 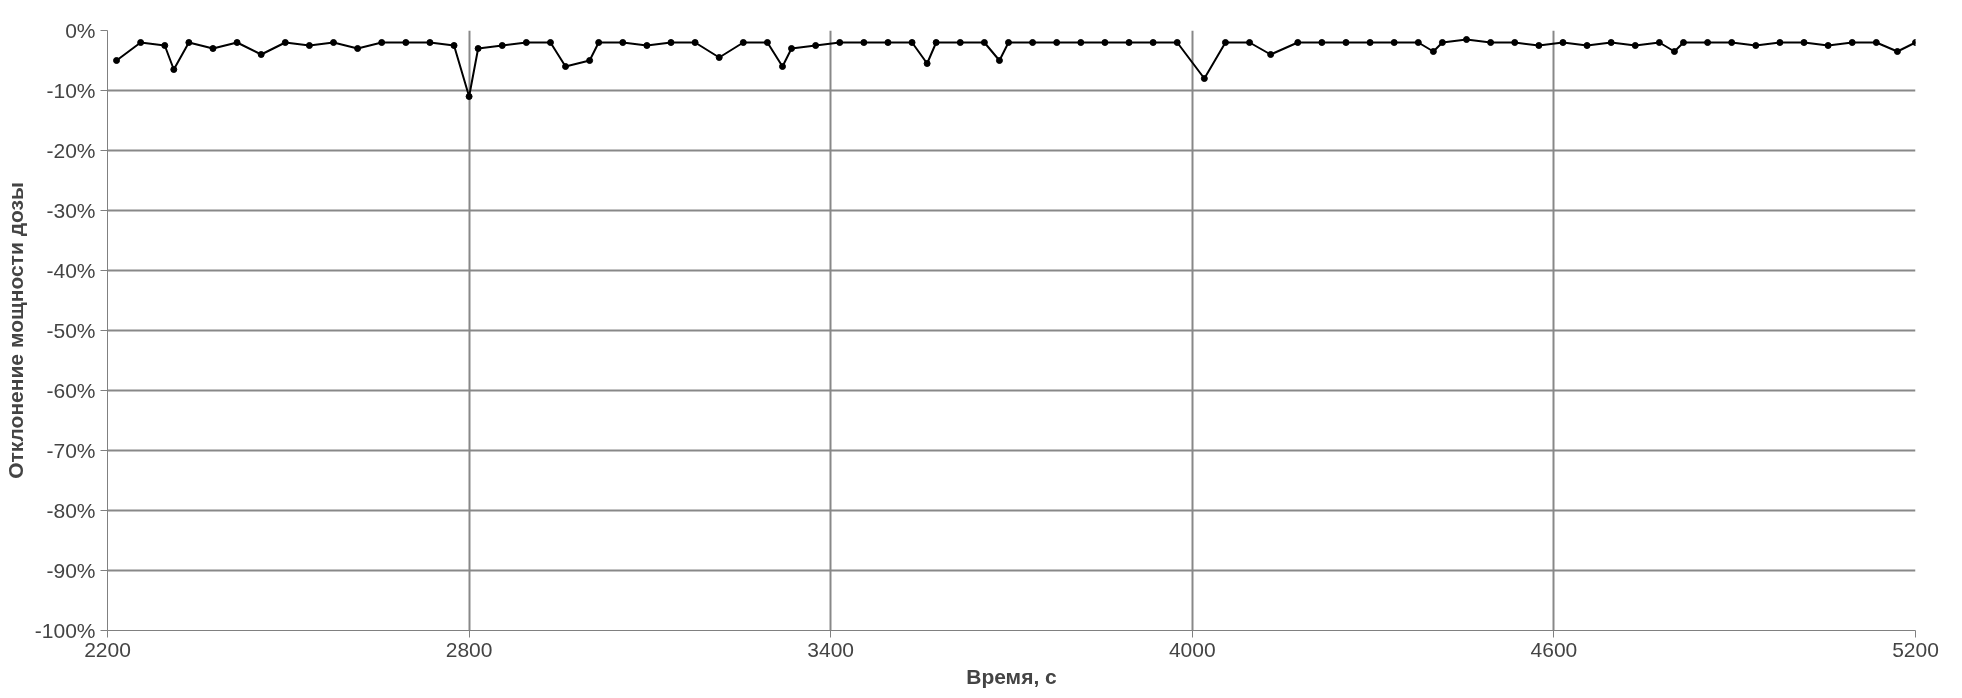 I want to click on y-axis-title: Отклонение мощности дозы, so click(x=15, y=330).